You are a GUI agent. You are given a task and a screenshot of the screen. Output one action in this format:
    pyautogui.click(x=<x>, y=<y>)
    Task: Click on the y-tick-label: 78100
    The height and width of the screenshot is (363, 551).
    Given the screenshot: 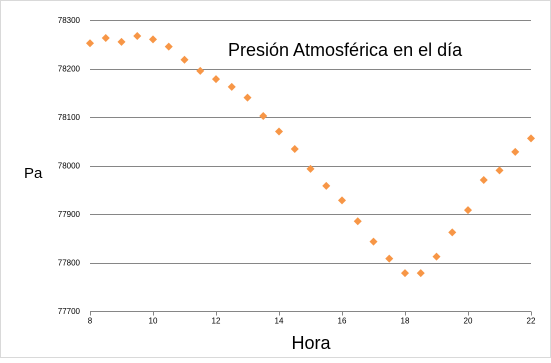 What is the action you would take?
    pyautogui.click(x=69, y=117)
    